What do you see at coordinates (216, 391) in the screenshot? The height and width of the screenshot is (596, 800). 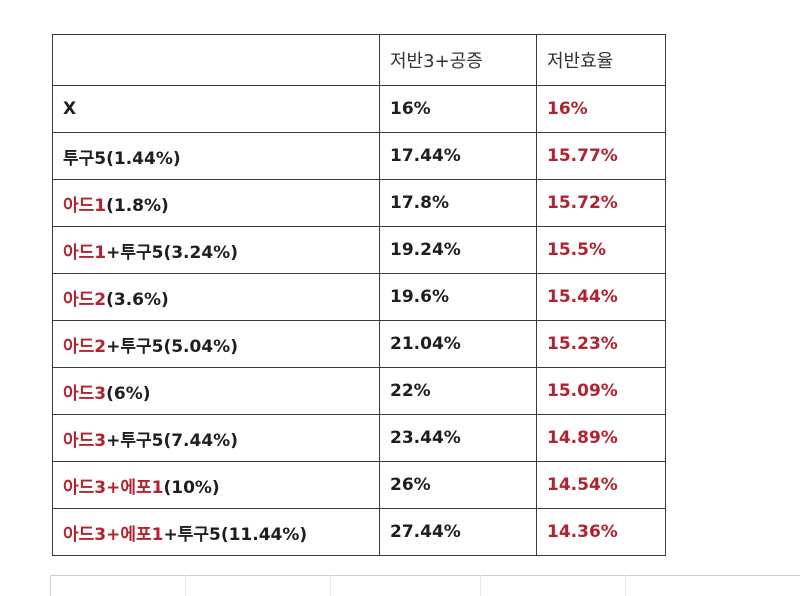 I see `option-cell: 아드3(6%)` at bounding box center [216, 391].